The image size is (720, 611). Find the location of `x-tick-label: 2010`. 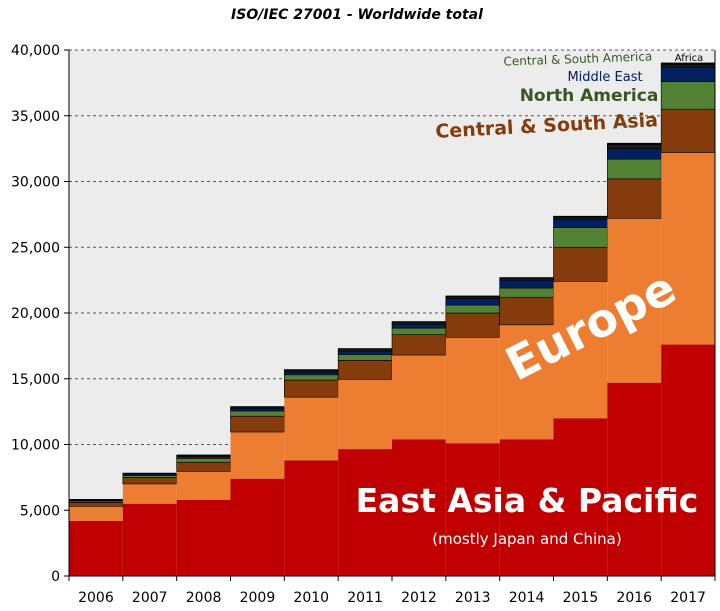

x-tick-label: 2010 is located at coordinates (311, 598).